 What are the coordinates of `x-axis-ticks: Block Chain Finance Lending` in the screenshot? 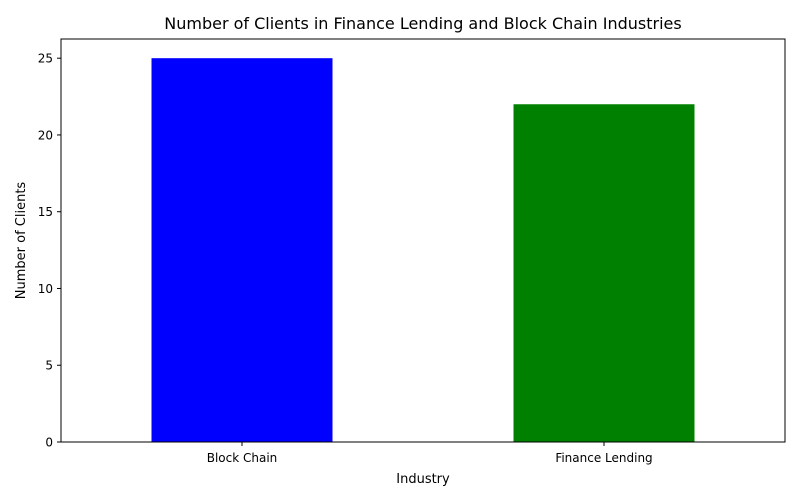 It's located at (430, 453).